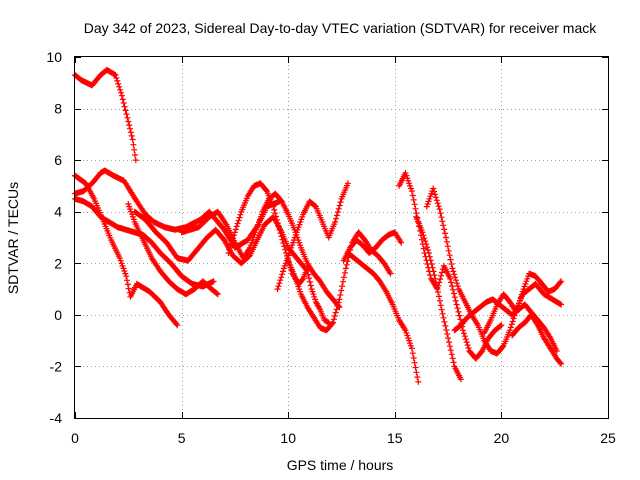  Describe the element at coordinates (126, 250) in the screenshot. I see `series-sat-c` at that location.